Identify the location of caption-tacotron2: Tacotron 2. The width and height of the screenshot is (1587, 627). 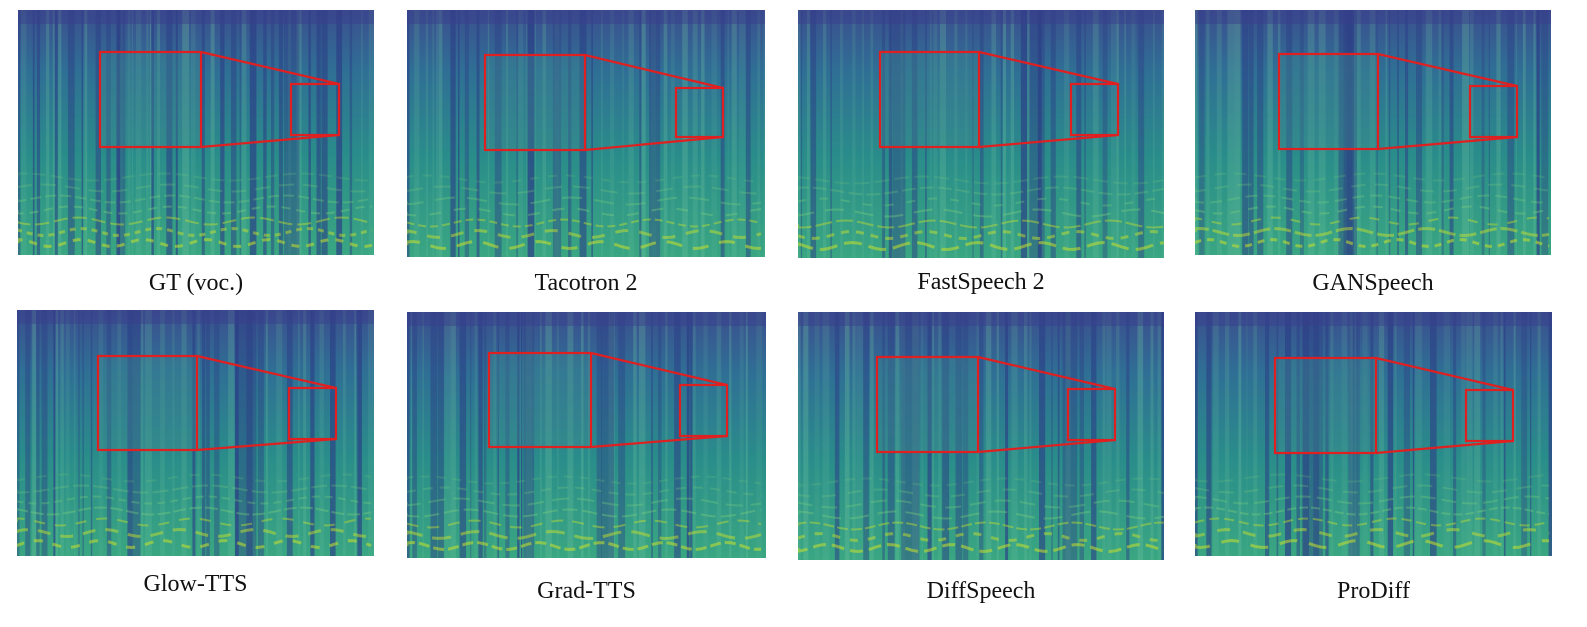
(586, 283).